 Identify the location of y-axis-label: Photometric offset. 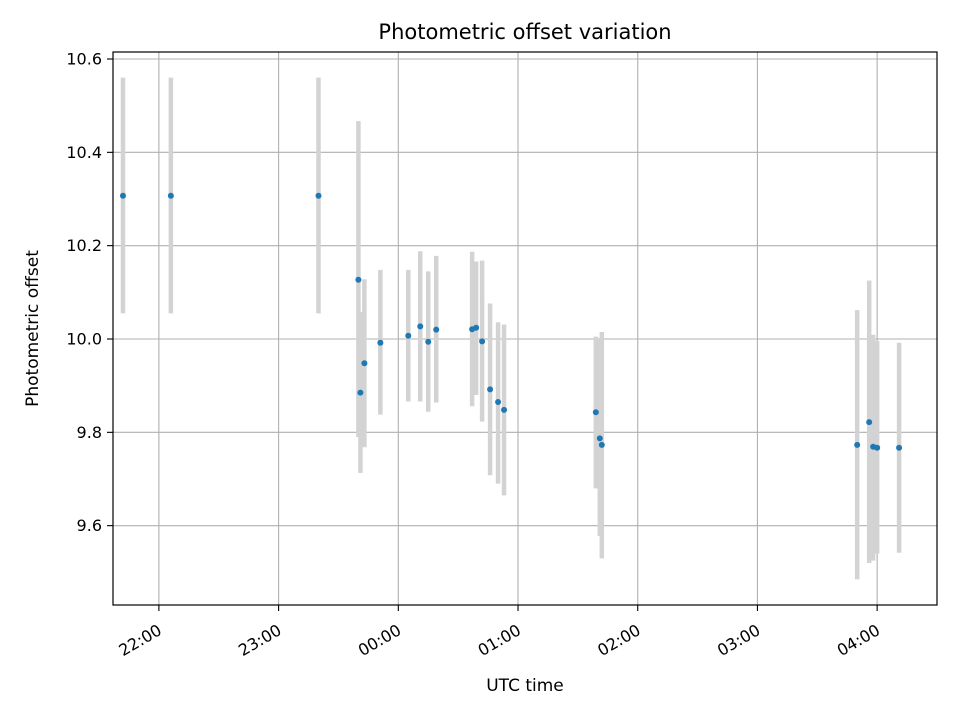
(33, 328).